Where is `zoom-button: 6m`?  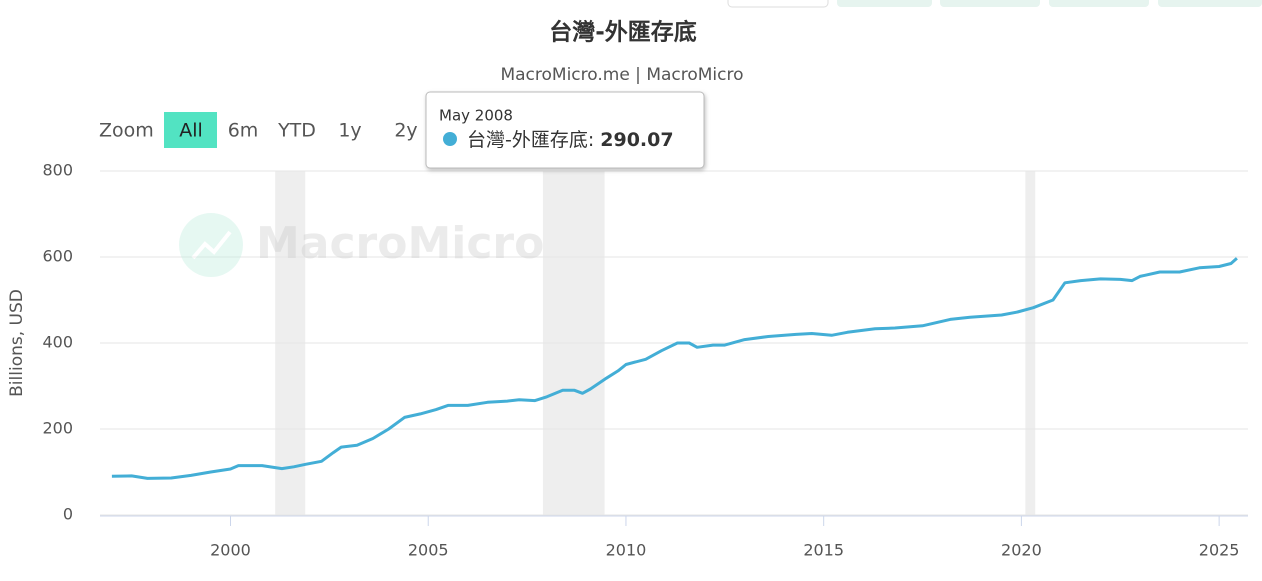
zoom-button: 6m is located at coordinates (243, 131).